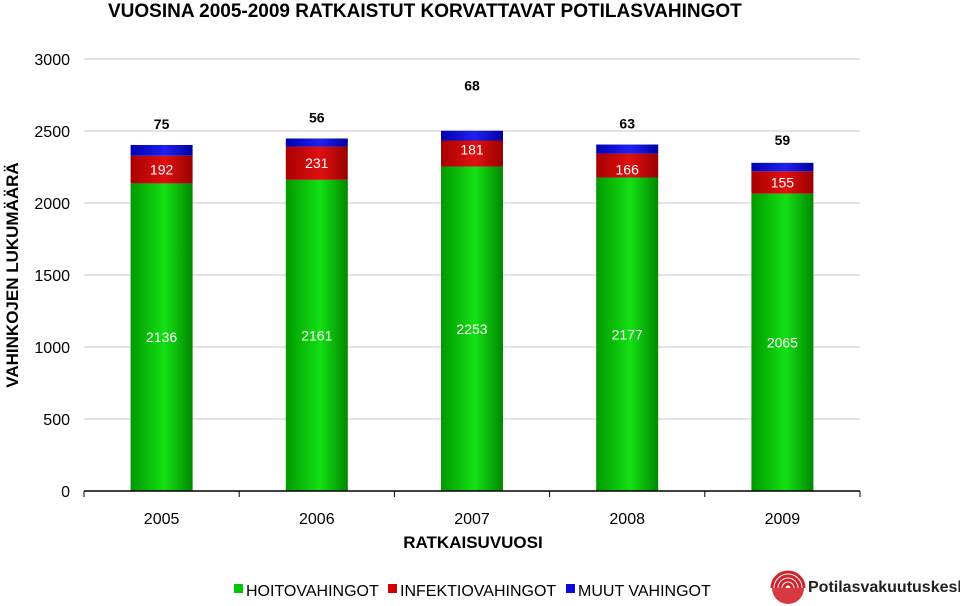  What do you see at coordinates (52, 132) in the screenshot?
I see `y-tick-label: 2500` at bounding box center [52, 132].